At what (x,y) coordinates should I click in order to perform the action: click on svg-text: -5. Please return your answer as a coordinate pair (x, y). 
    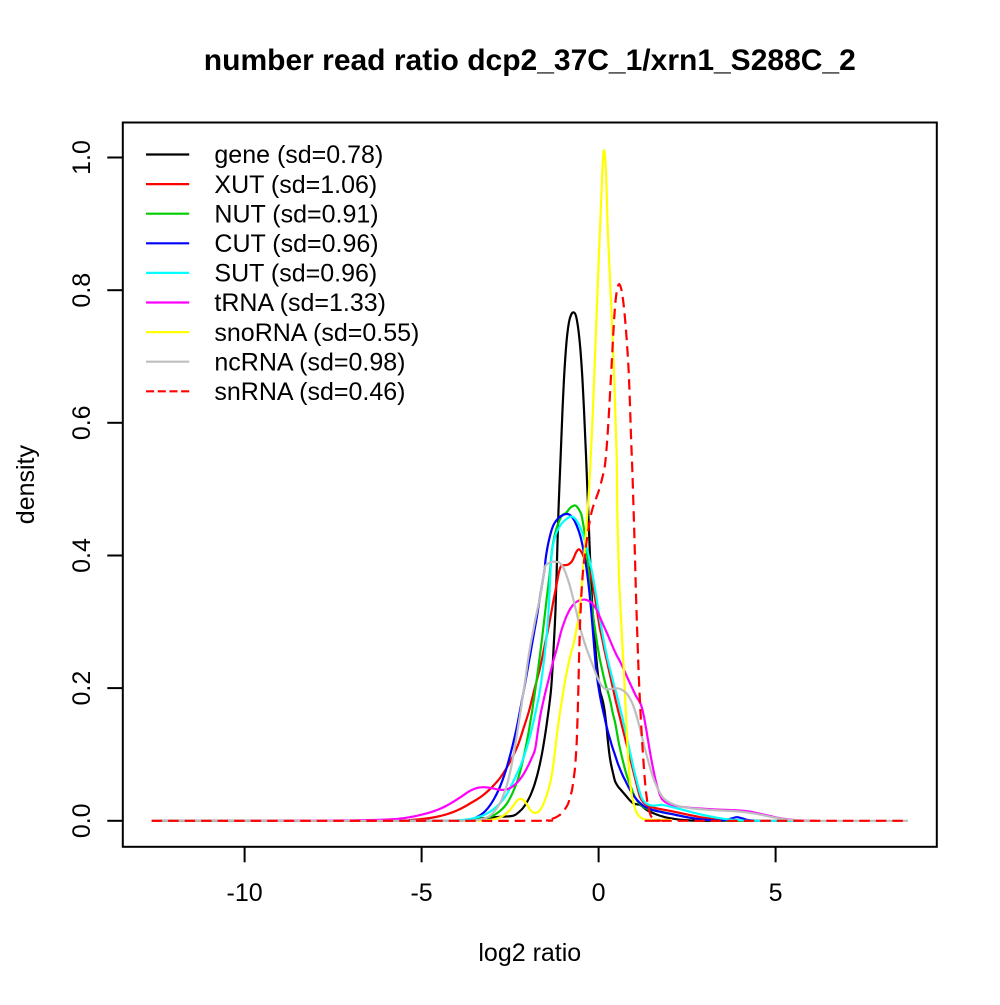
    Looking at the image, I should click on (421, 893).